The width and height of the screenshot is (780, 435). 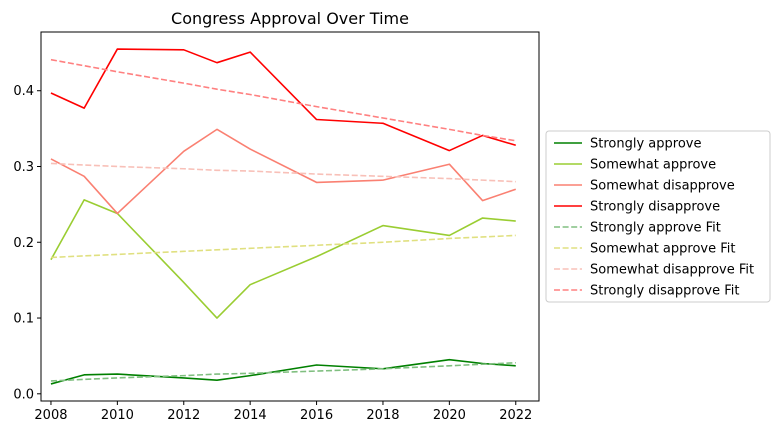 I want to click on legend-label: Somewhat disapprove, so click(x=662, y=186).